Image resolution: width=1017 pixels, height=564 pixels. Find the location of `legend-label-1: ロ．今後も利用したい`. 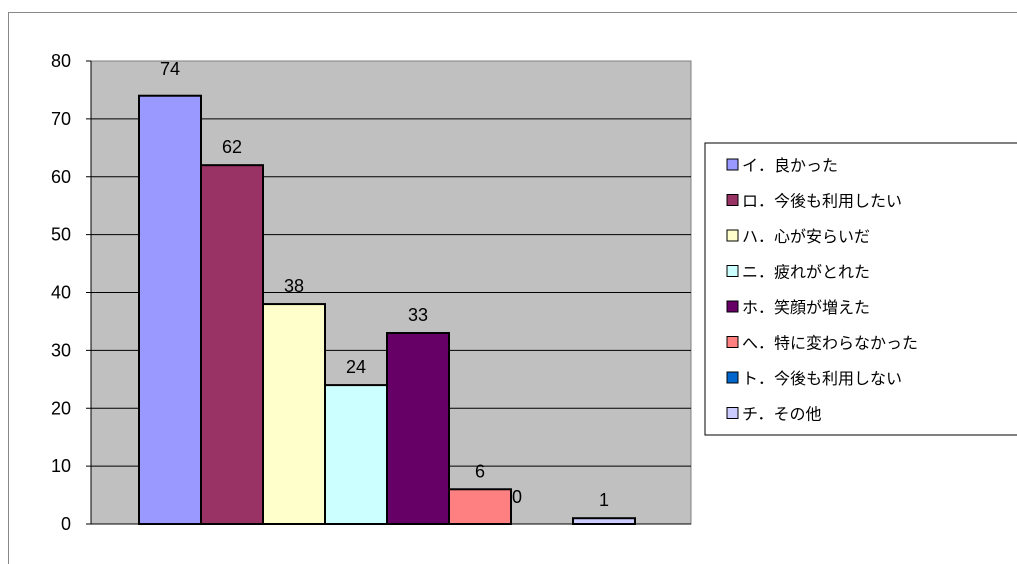

legend-label-1: ロ．今後も利用したい is located at coordinates (822, 201).